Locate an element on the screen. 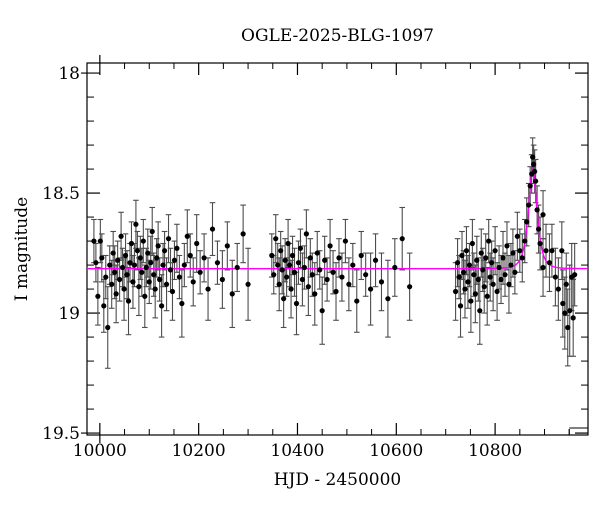 The height and width of the screenshot is (512, 600). y-tick-label: 18.5 is located at coordinates (61, 194).